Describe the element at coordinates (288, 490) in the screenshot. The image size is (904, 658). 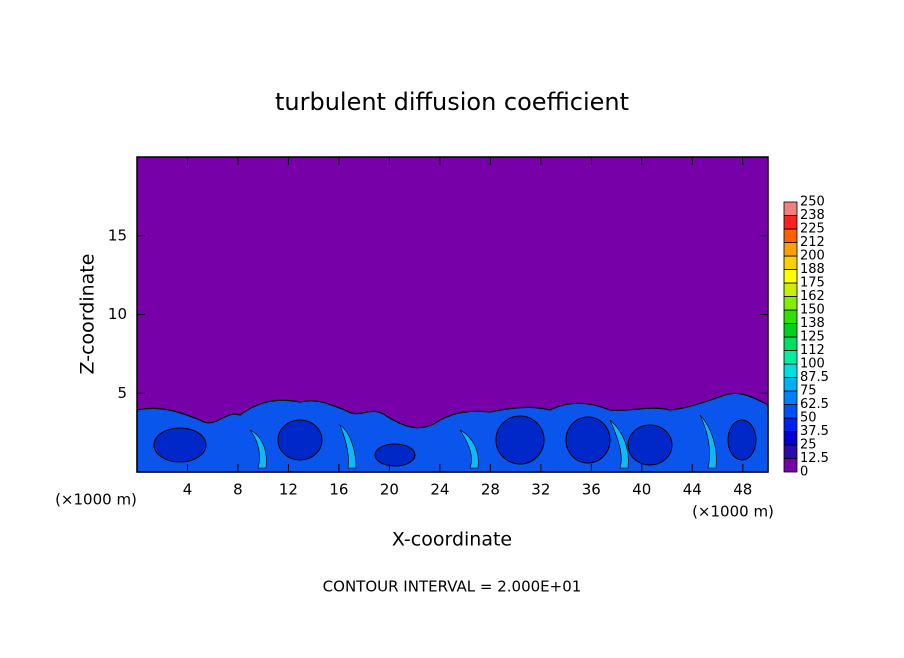
I see `x-tick-label: 12` at that location.